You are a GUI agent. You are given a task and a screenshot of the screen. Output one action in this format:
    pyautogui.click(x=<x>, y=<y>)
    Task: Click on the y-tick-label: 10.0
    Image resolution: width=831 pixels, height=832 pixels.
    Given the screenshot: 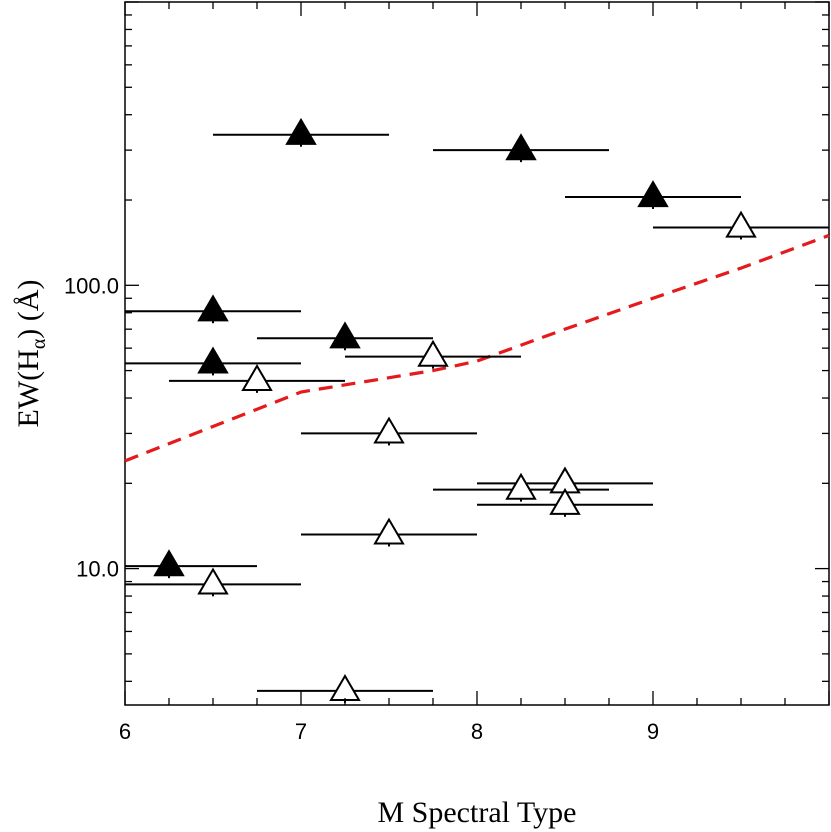 What is the action you would take?
    pyautogui.click(x=97, y=569)
    